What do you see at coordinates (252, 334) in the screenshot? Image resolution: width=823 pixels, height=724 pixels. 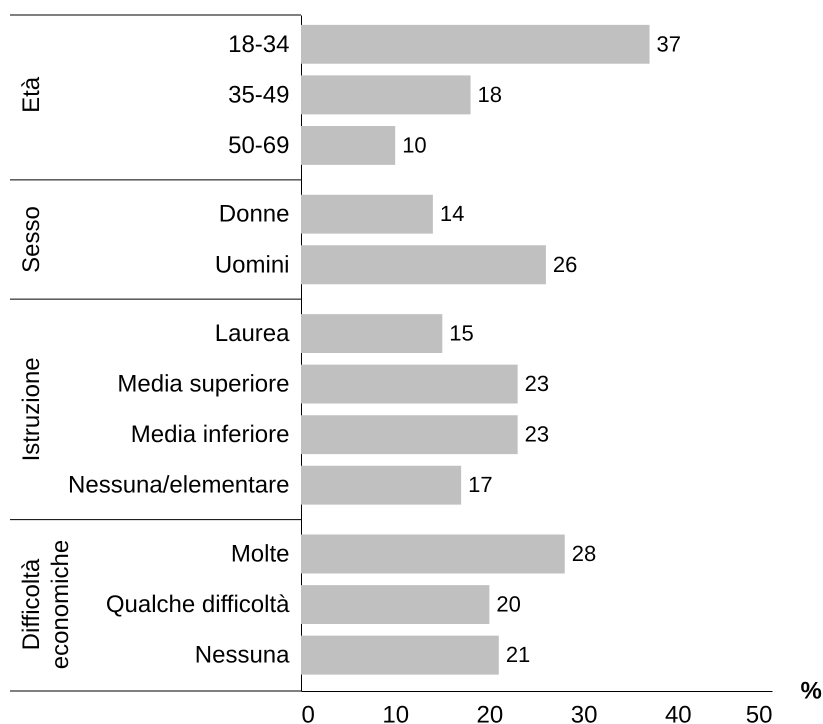 I see `y-tick-label: Laurea` at bounding box center [252, 334].